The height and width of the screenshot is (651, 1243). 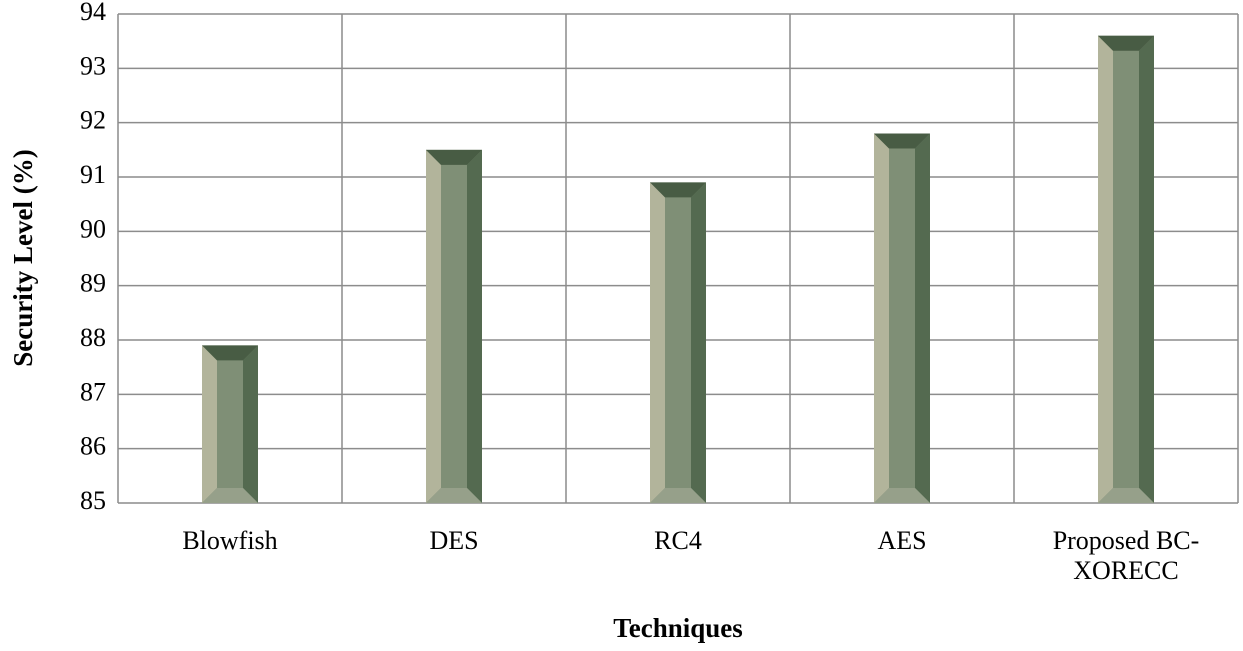 What do you see at coordinates (678, 628) in the screenshot?
I see `x-axis-title: Techniques` at bounding box center [678, 628].